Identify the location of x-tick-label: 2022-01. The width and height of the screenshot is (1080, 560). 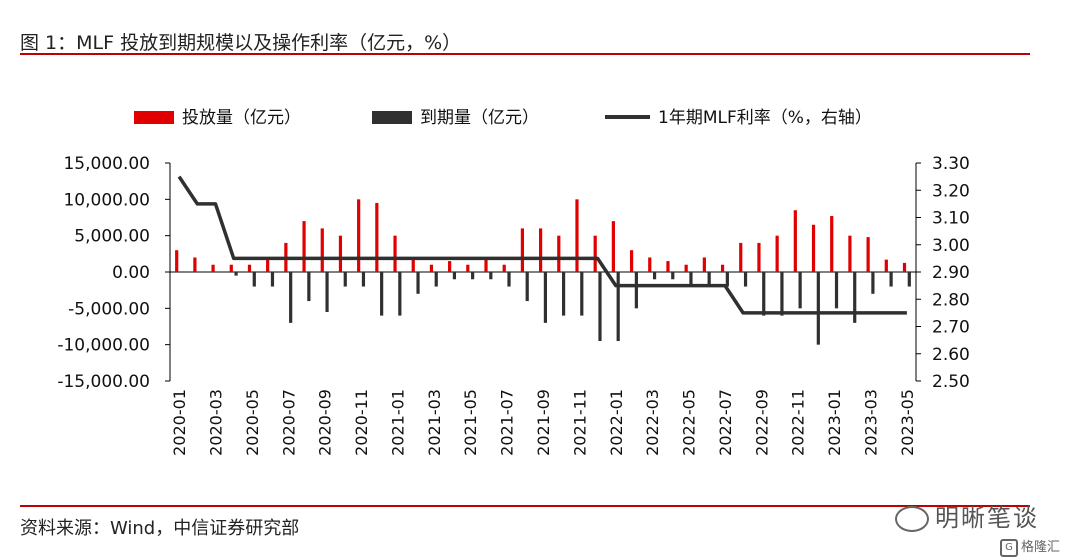
(616, 422).